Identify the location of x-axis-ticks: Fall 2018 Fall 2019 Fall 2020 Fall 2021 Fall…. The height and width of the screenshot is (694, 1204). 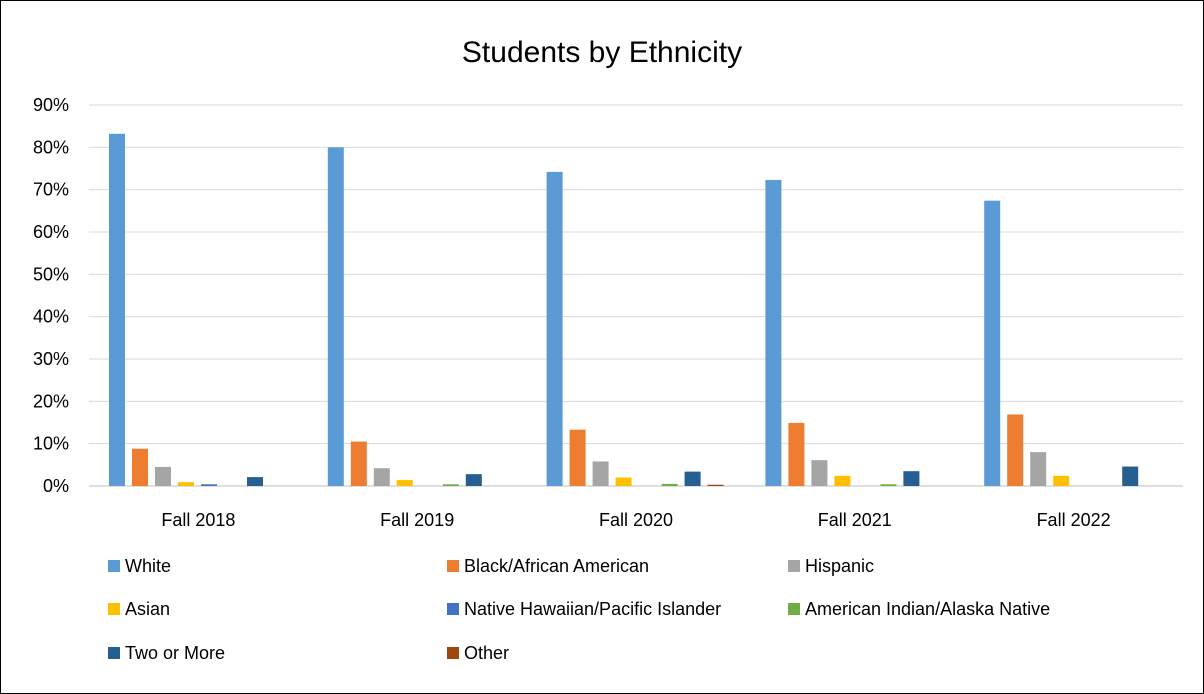
(635, 520).